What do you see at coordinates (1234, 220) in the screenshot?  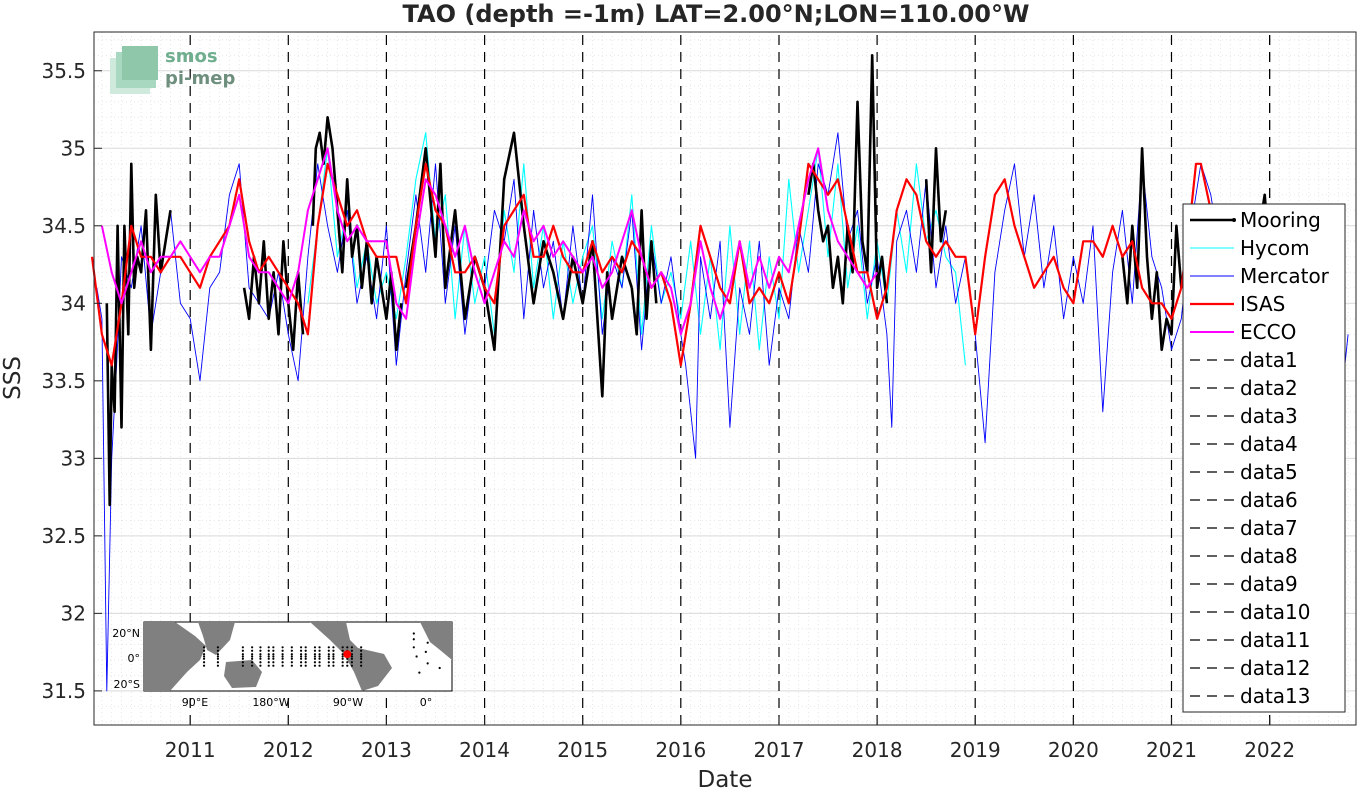 I see `legend-marker` at bounding box center [1234, 220].